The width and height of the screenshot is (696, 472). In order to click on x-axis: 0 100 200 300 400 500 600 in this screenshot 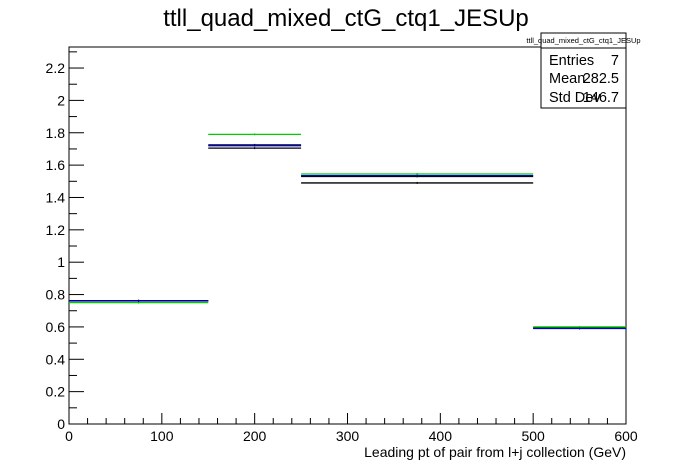, I will do `click(351, 428)`.